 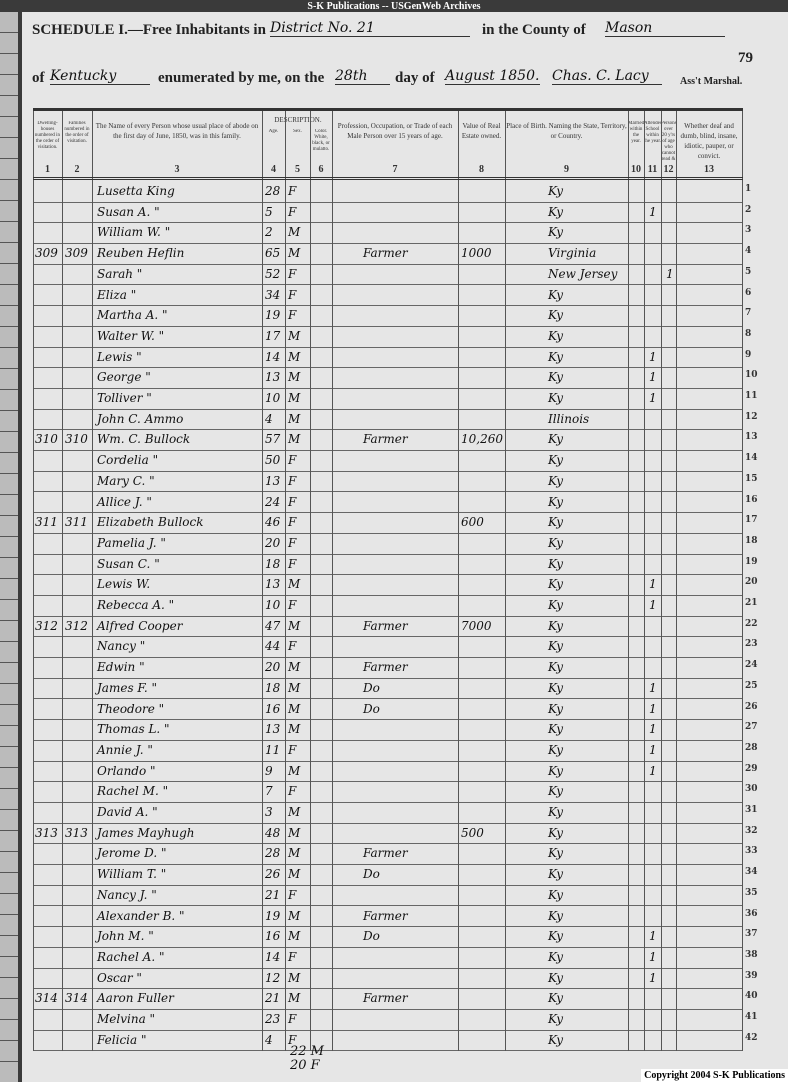 I want to click on line-number: 25, so click(x=751, y=685).